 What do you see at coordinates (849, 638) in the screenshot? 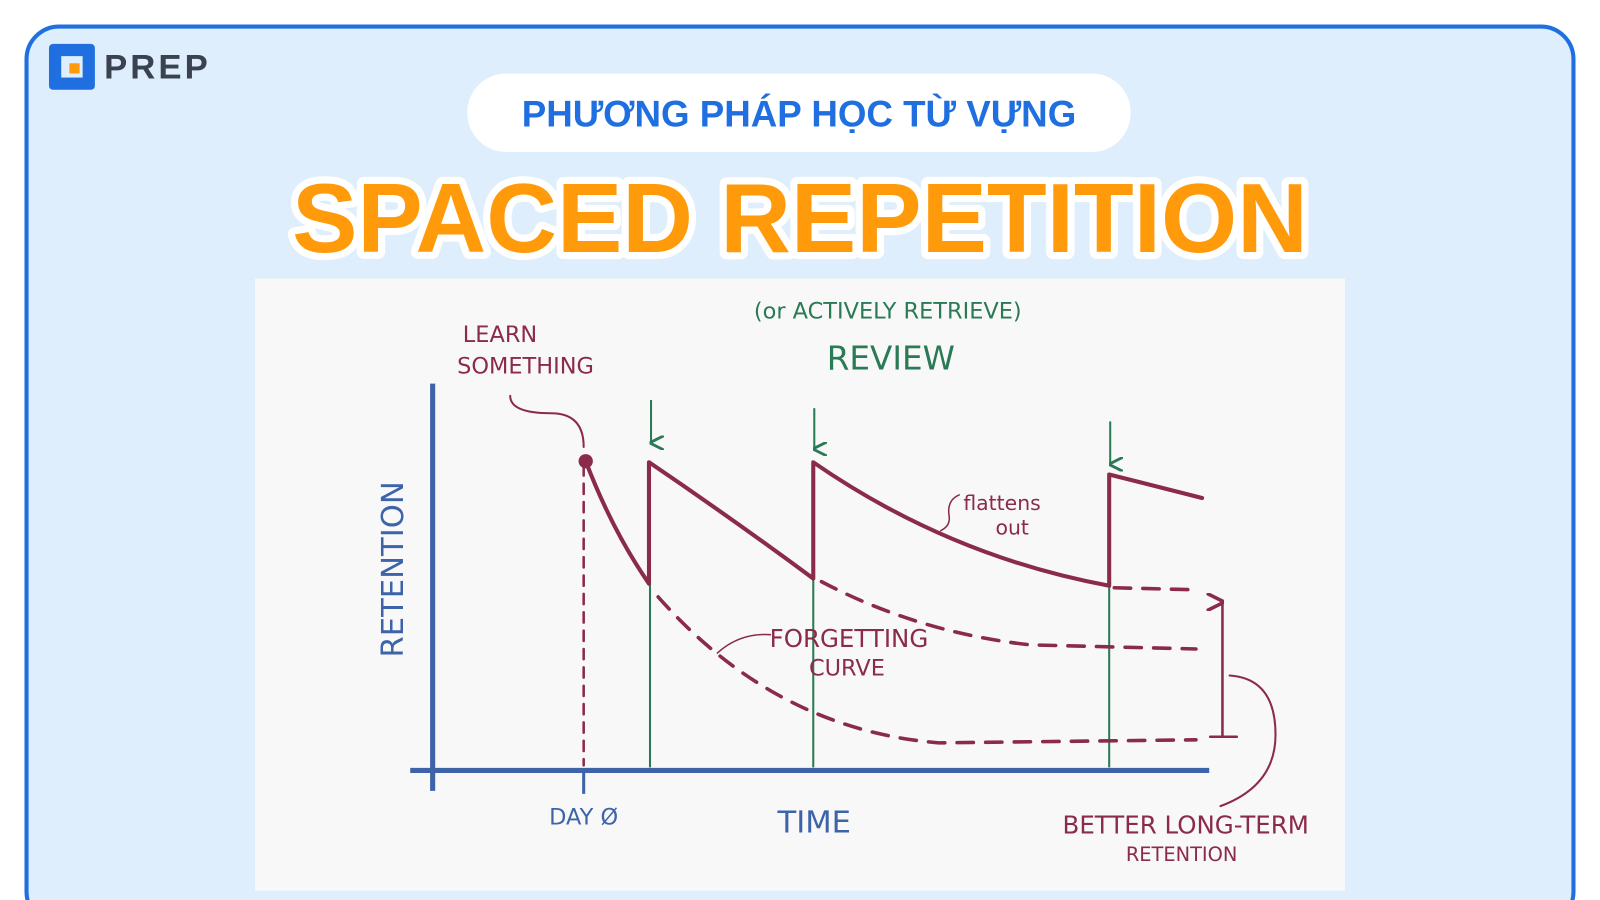
I see `forgetting-label: FORGETTING` at bounding box center [849, 638].